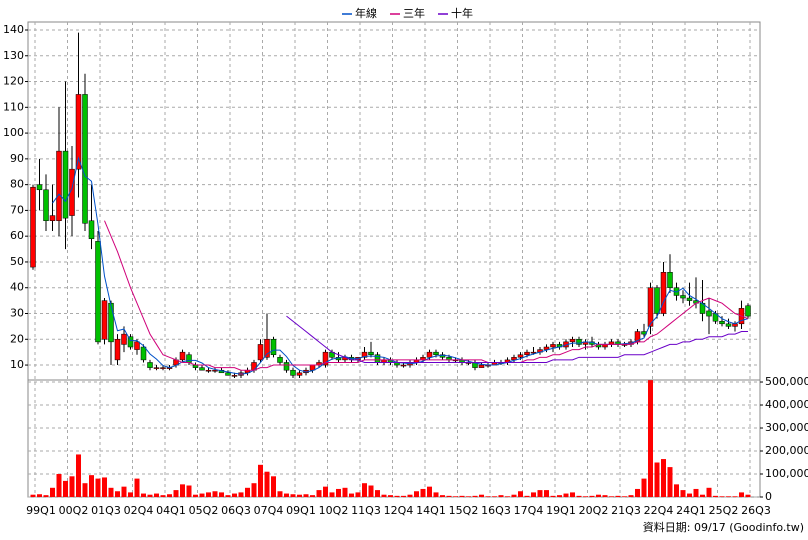 This screenshot has height=540, width=808. Describe the element at coordinates (756, 510) in the screenshot. I see `x-tick-label: 26Q3` at that location.